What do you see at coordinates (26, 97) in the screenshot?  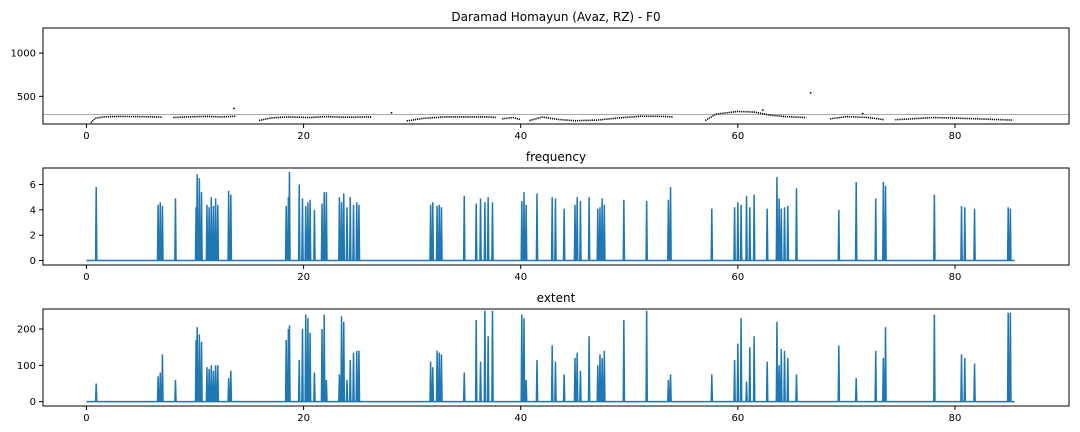 I see `y-tick-label: 500` at bounding box center [26, 97].